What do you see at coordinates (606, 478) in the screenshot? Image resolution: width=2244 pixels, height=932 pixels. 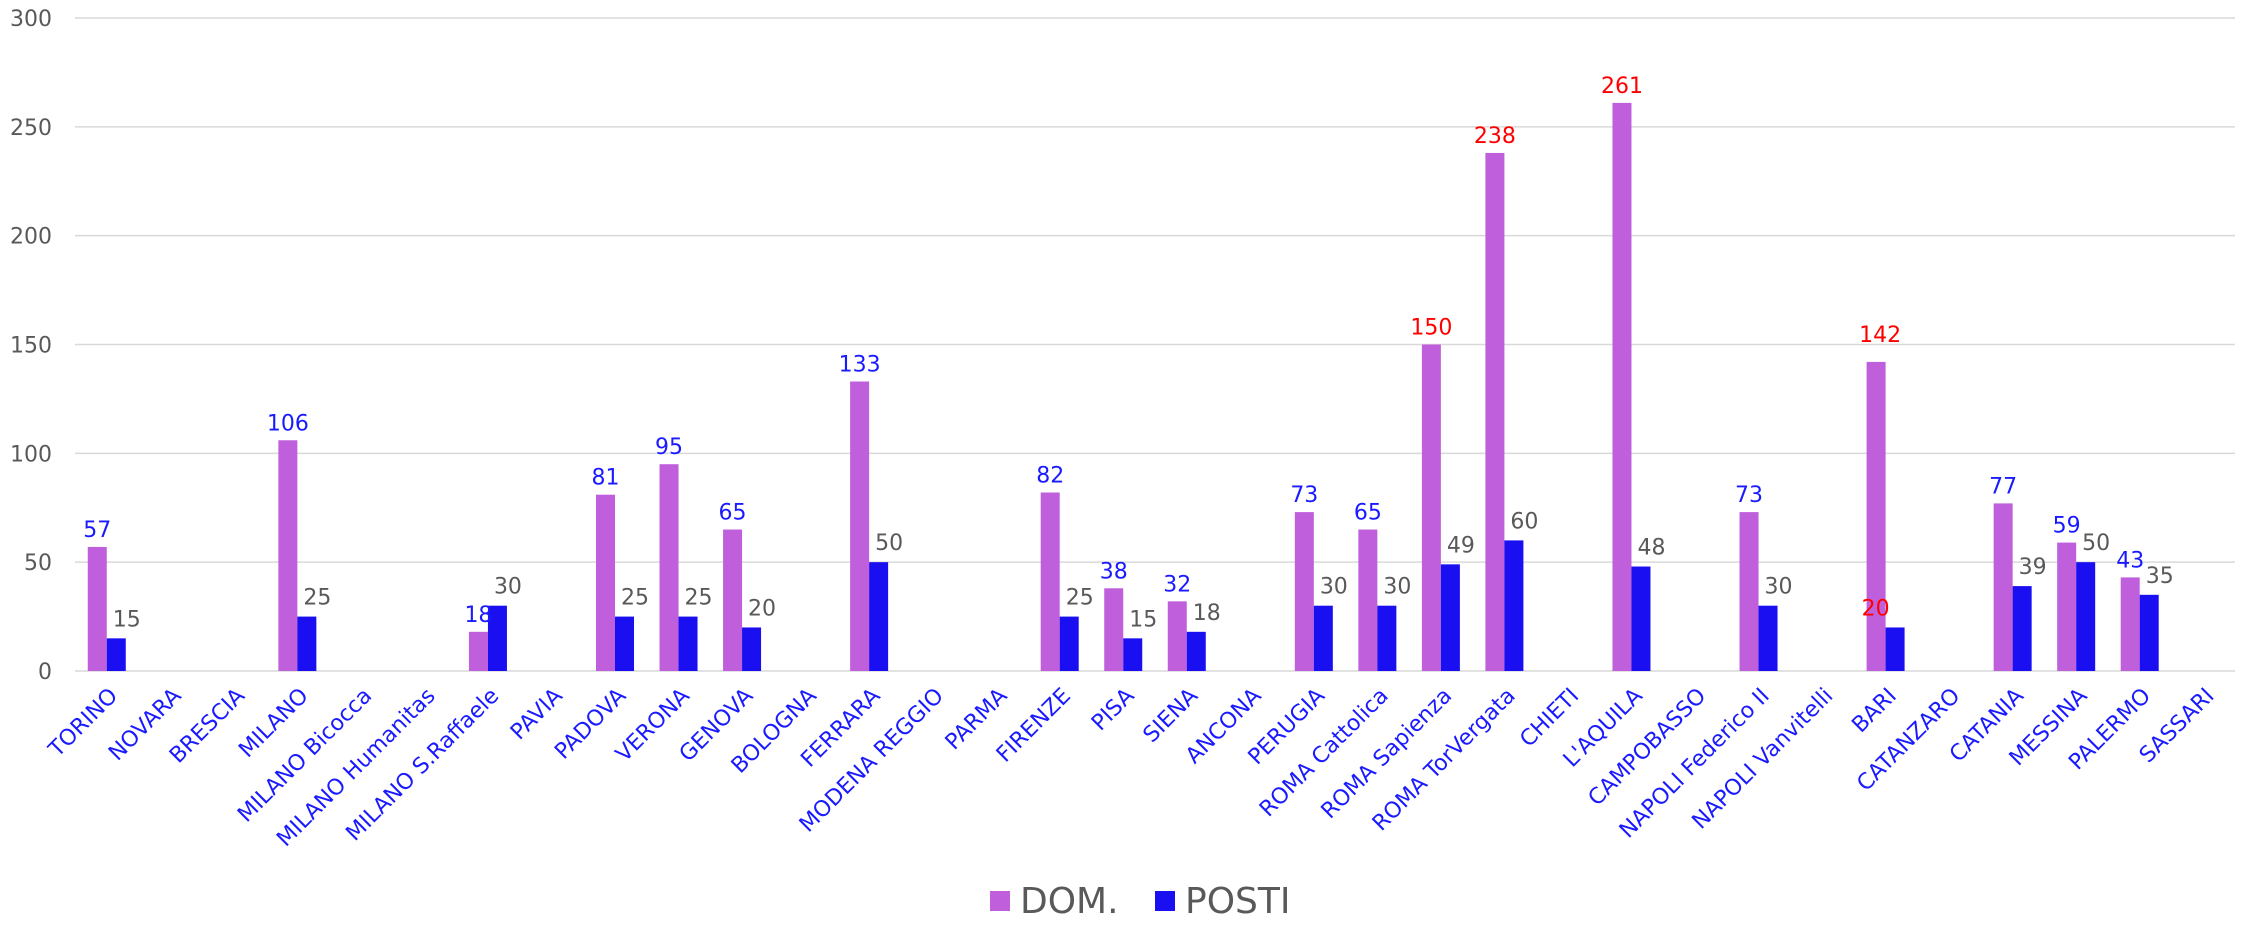 I see `data-label: 81` at bounding box center [606, 478].